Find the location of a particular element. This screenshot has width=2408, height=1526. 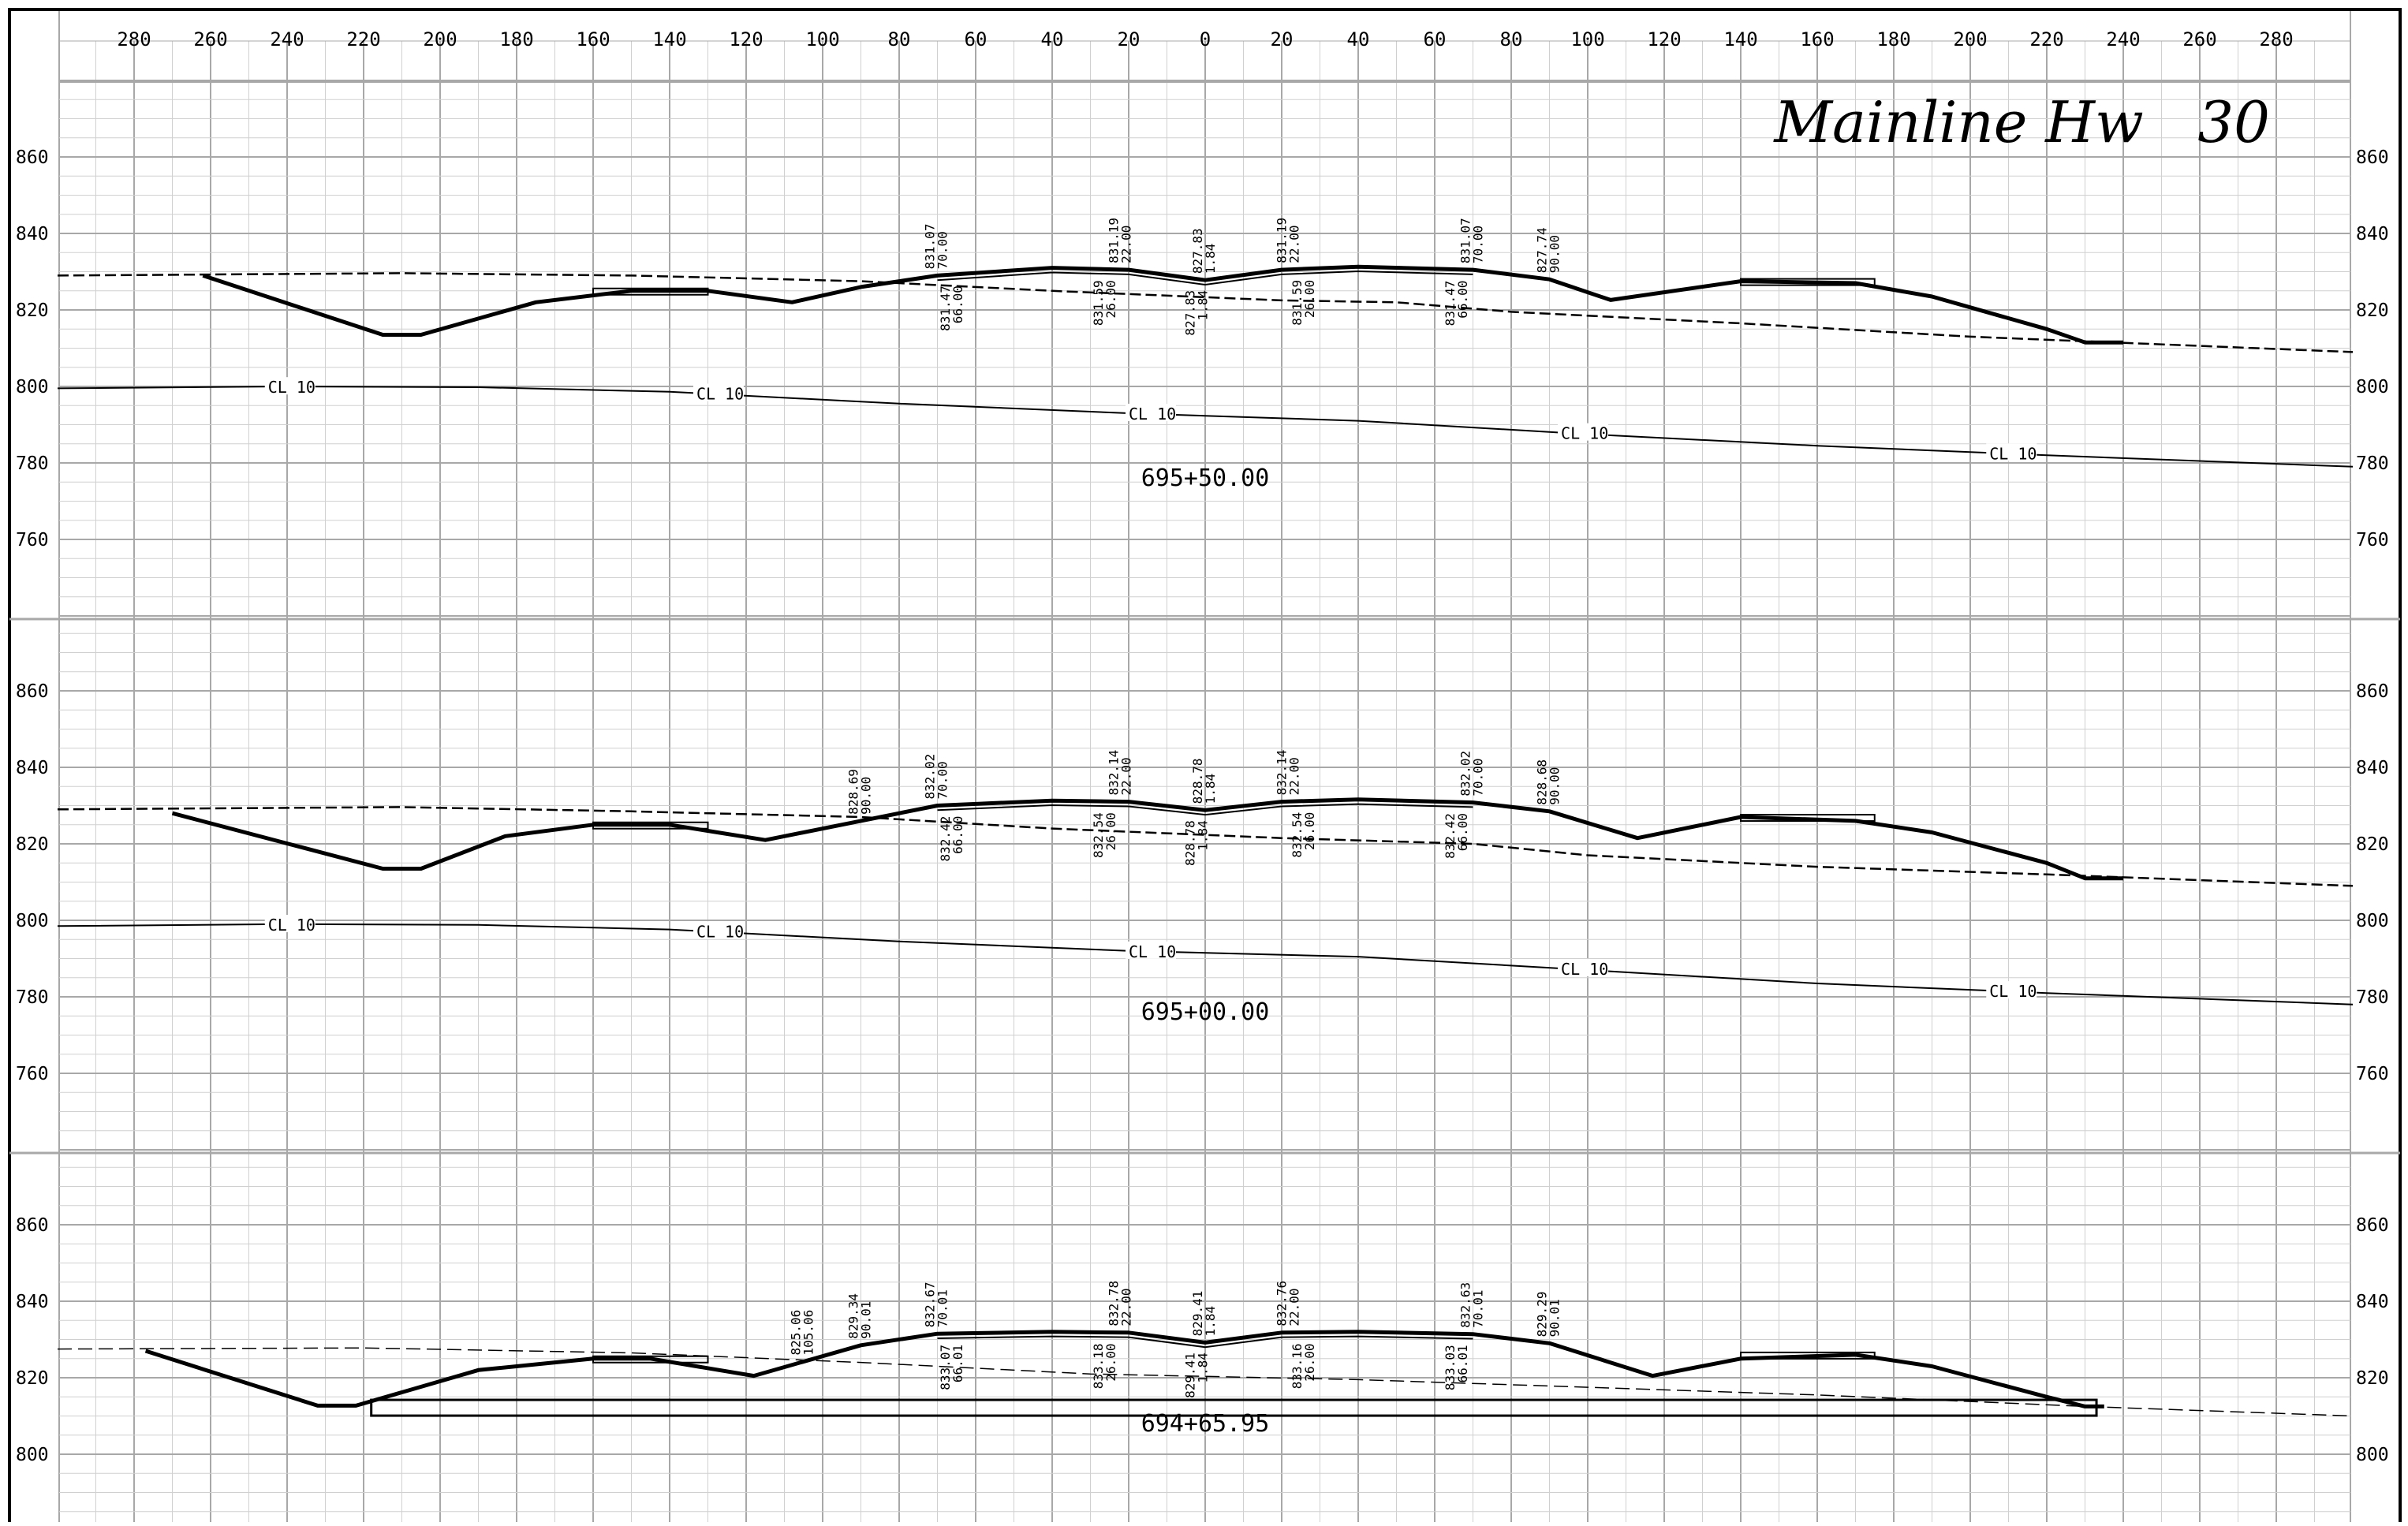

top-axis-tick-label: 140 is located at coordinates (1740, 39).